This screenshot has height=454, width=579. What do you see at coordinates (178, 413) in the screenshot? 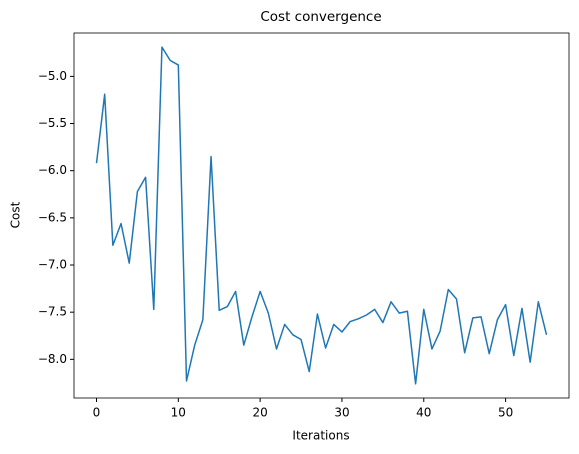
I see `x-tick-label: 10` at bounding box center [178, 413].